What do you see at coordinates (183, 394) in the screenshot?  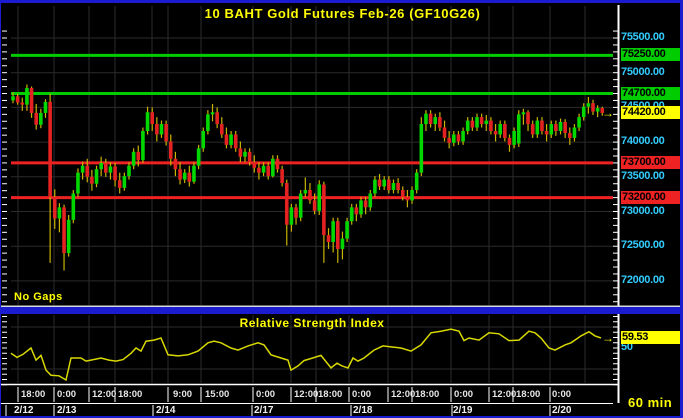 I see `time-tick-label: 9:00` at bounding box center [183, 394].